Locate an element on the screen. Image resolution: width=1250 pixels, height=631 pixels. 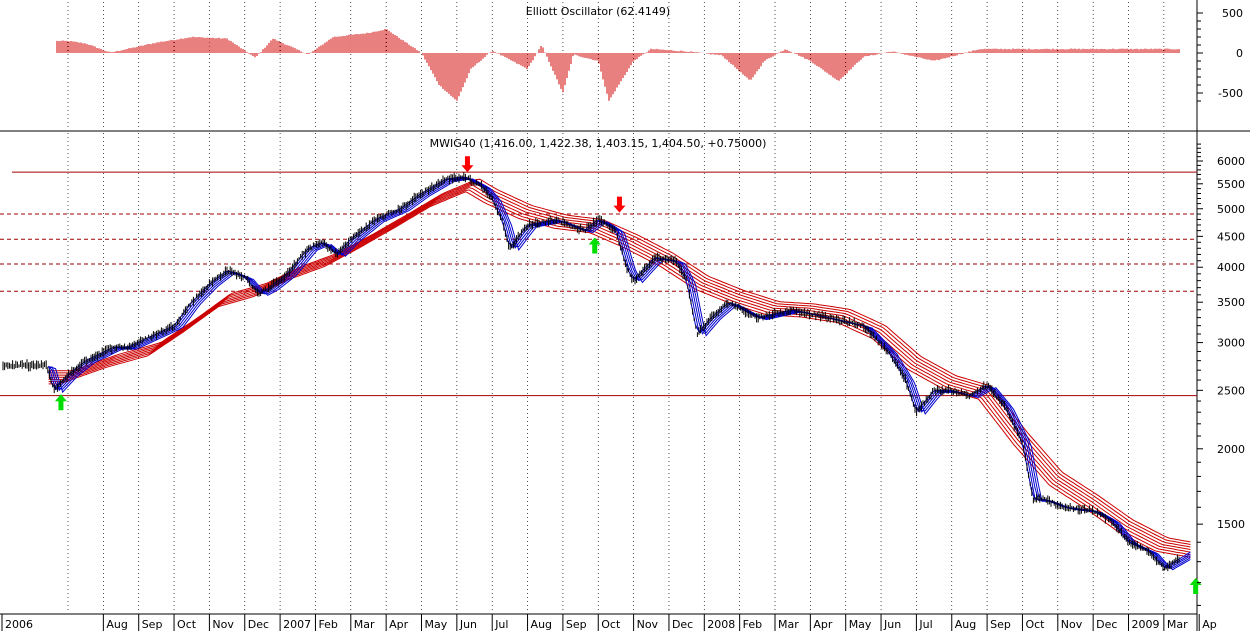
price-tick-label: 3000 is located at coordinates (1231, 343).